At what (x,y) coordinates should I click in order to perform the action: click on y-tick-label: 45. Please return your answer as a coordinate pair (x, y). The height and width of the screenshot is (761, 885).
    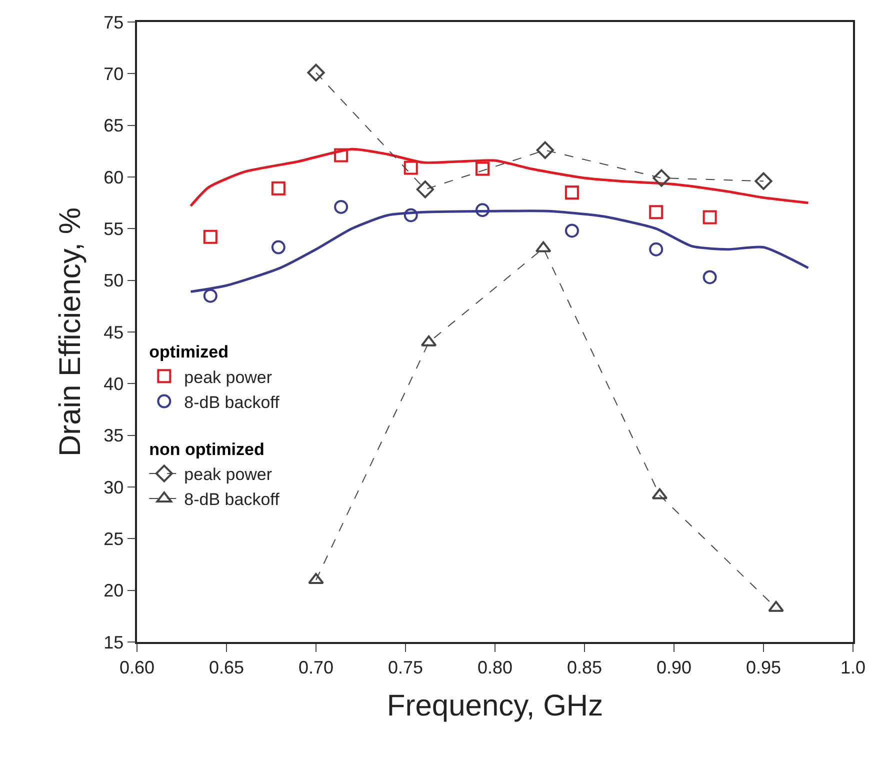
    Looking at the image, I should click on (114, 332).